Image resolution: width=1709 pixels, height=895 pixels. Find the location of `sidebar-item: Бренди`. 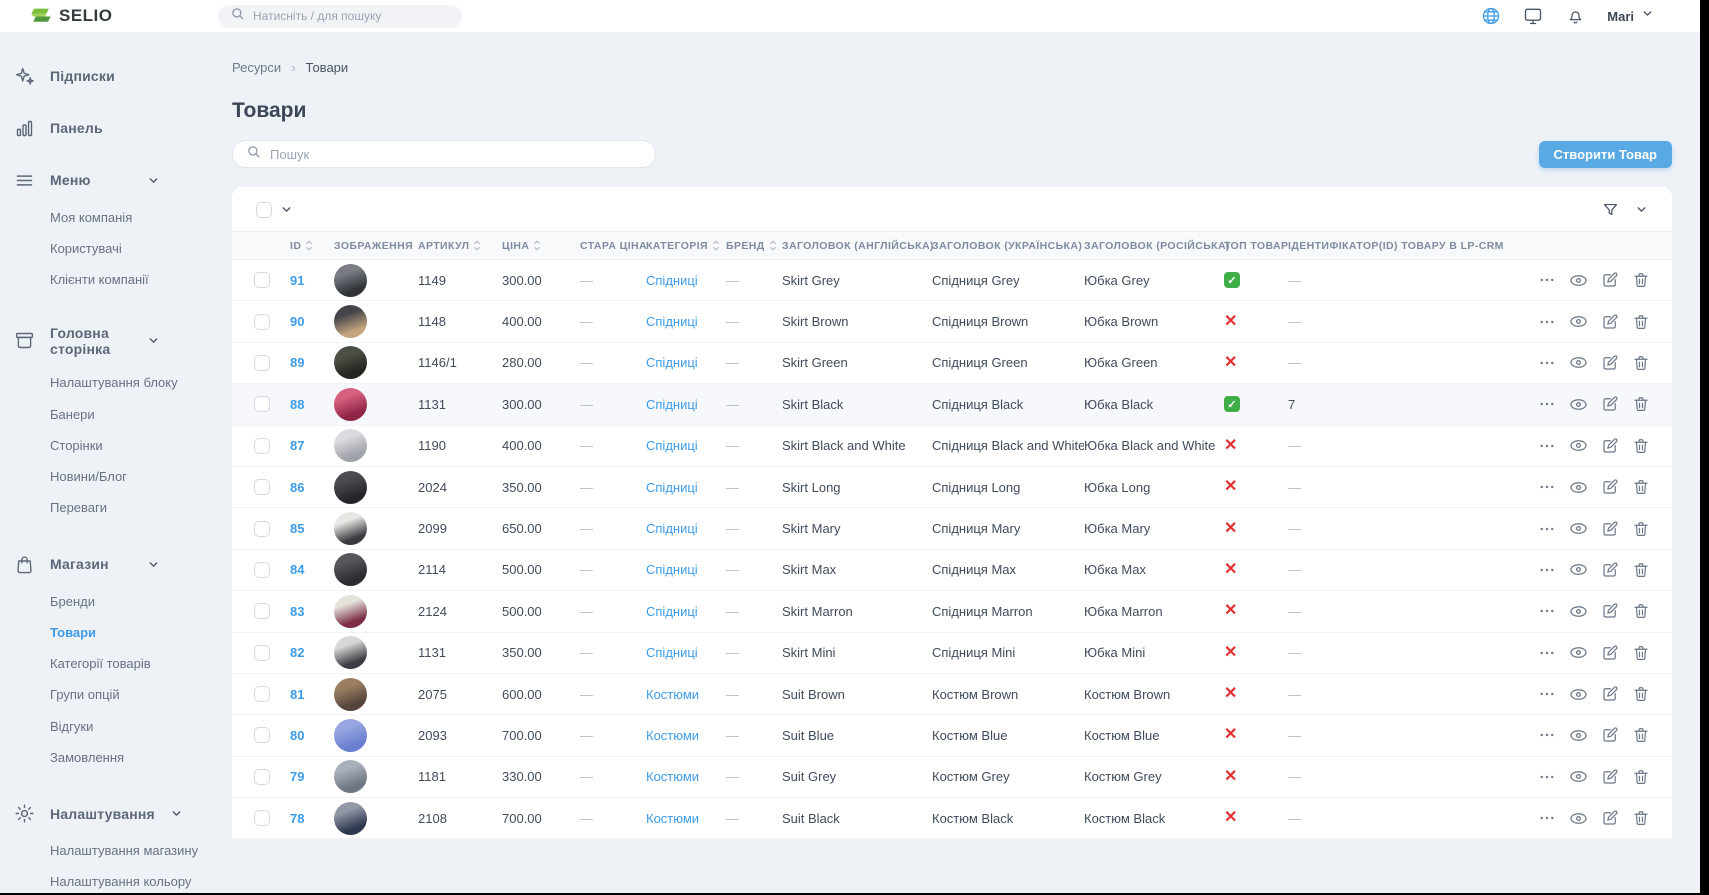

sidebar-item: Бренди is located at coordinates (73, 601).